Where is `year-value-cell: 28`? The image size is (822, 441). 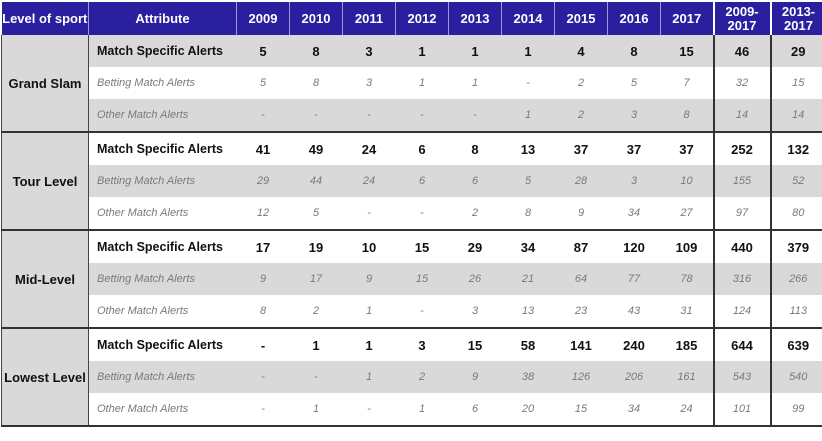
year-value-cell: 28 is located at coordinates (581, 181).